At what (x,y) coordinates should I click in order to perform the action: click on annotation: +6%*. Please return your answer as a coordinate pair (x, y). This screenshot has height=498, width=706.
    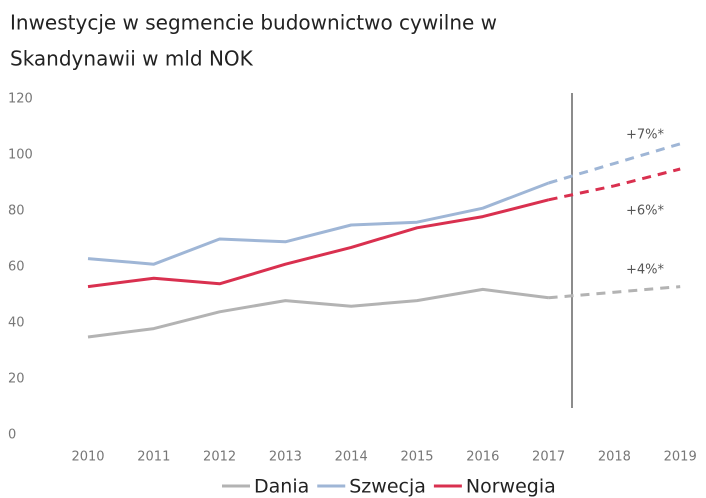
    Looking at the image, I should click on (645, 211).